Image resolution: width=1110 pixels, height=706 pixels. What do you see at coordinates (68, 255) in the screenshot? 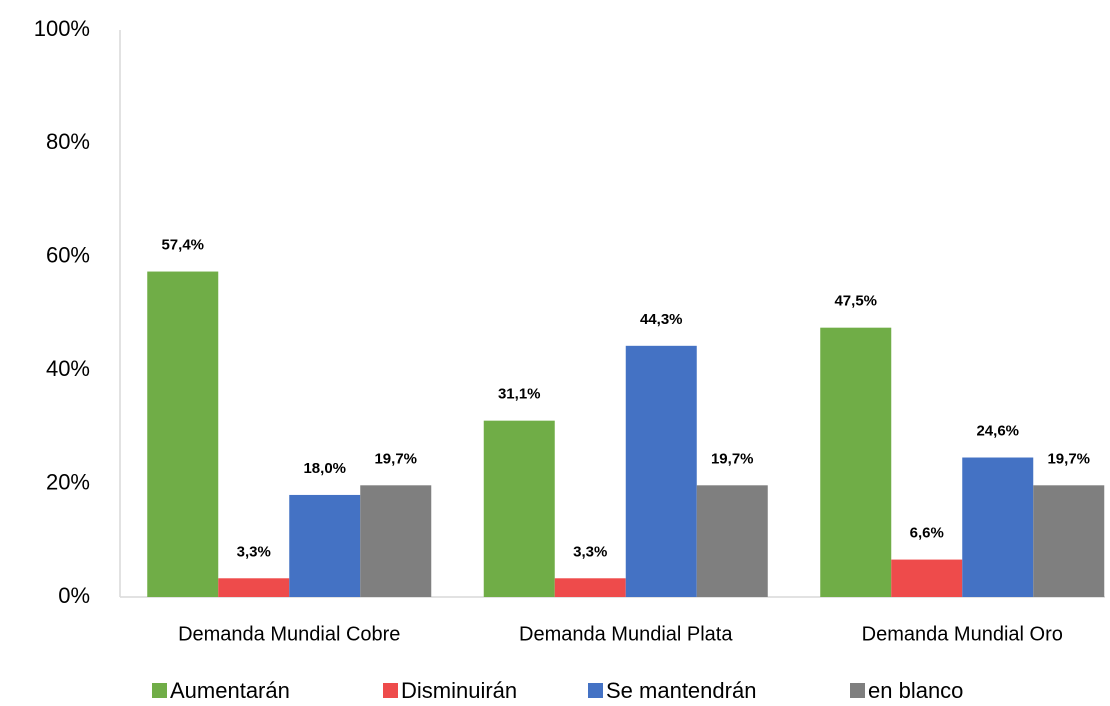
I see `y-tick-label: 60%` at bounding box center [68, 255].